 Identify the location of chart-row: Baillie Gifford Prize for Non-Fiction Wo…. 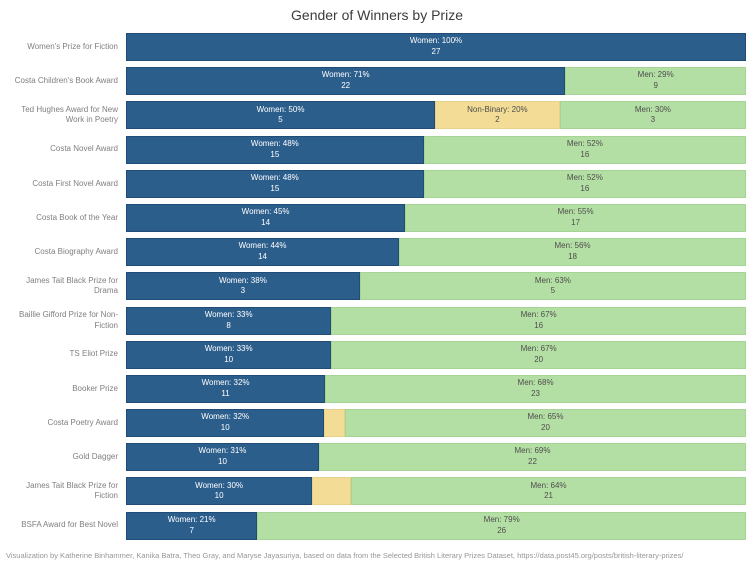
(373, 320).